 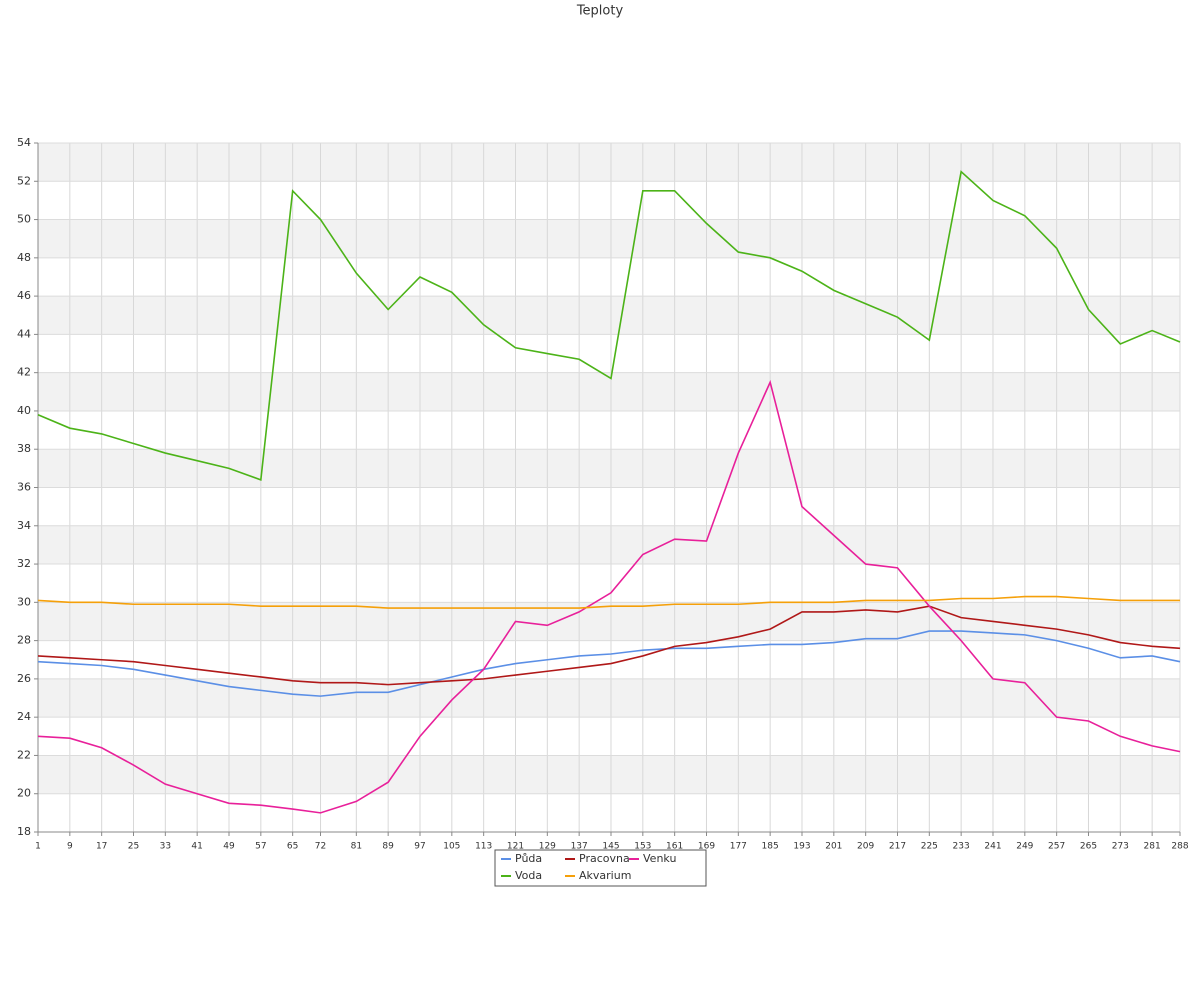 I want to click on y-tick-label: 18, so click(x=24, y=831).